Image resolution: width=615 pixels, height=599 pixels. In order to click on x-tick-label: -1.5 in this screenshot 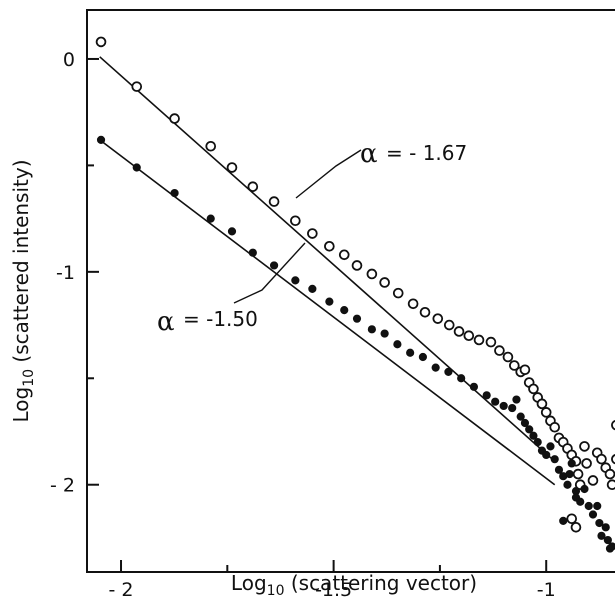, I will do `click(333, 589)`.